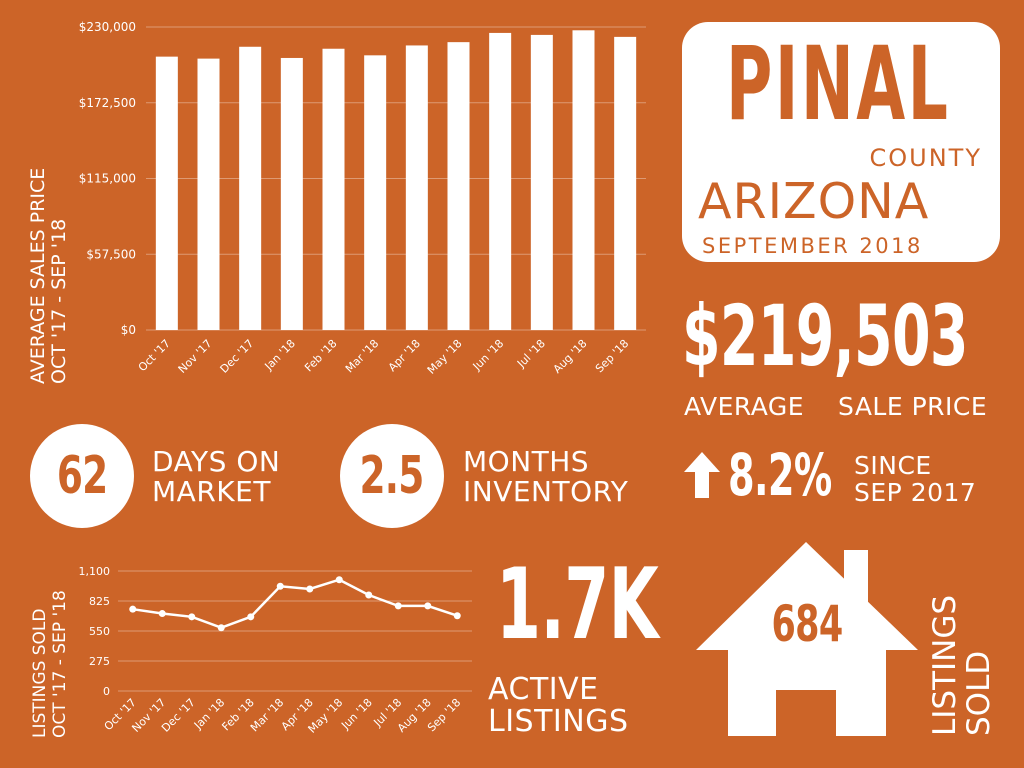 The image size is (1024, 768). I want to click on bar-xtick-label: Sep '18, so click(612, 356).